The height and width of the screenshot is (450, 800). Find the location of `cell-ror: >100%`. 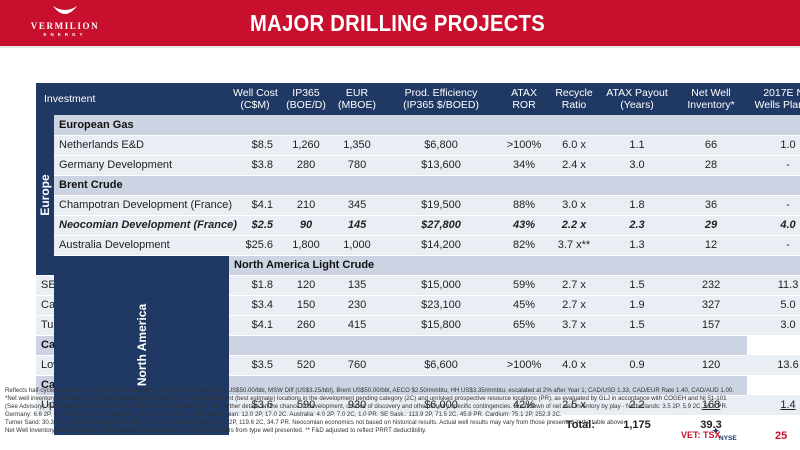

cell-ror: >100% is located at coordinates (524, 365).